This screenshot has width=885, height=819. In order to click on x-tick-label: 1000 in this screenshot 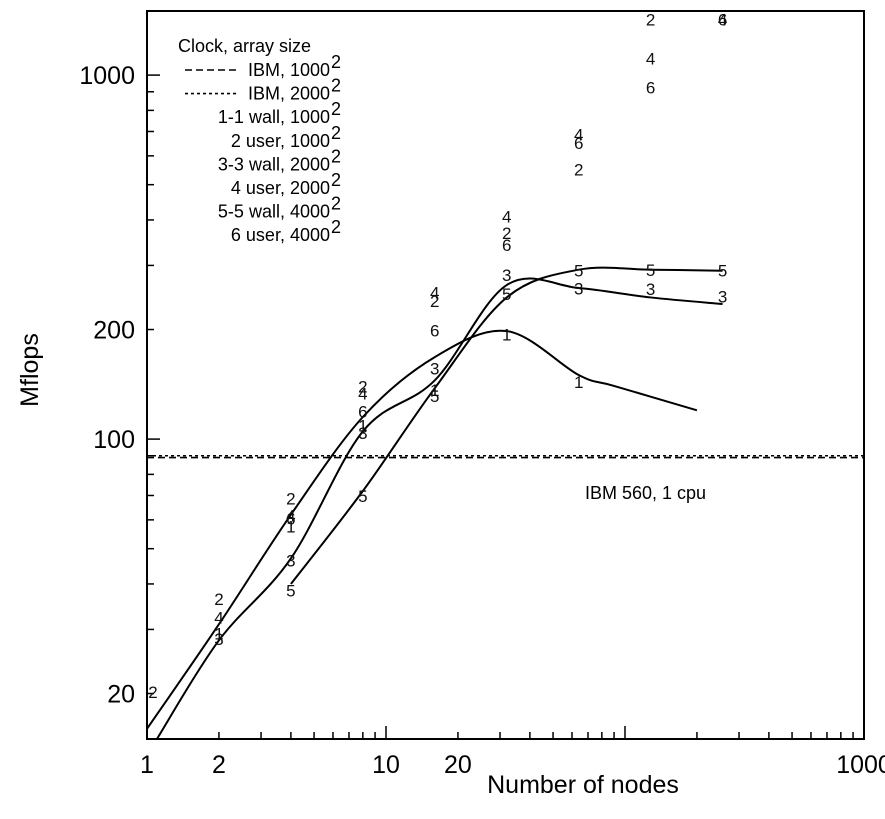, I will do `click(860, 765)`.